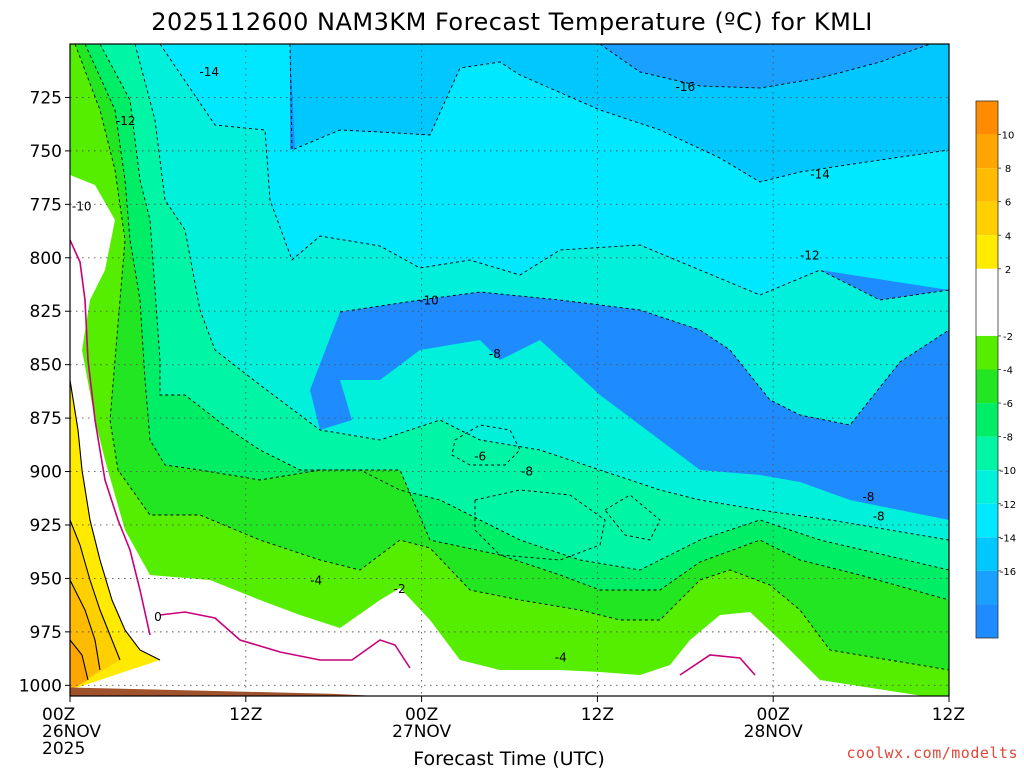 The width and height of the screenshot is (1024, 768). What do you see at coordinates (63, 749) in the screenshot?
I see `x-tick-label: 2025` at bounding box center [63, 749].